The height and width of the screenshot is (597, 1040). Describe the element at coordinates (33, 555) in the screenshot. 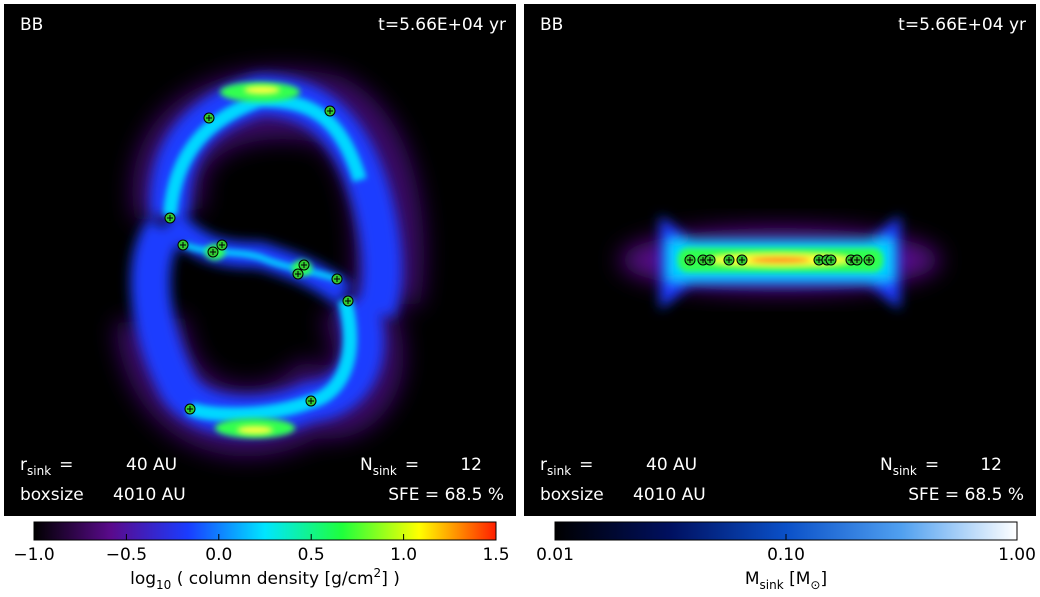

I see `tick-label: −1.0` at that location.